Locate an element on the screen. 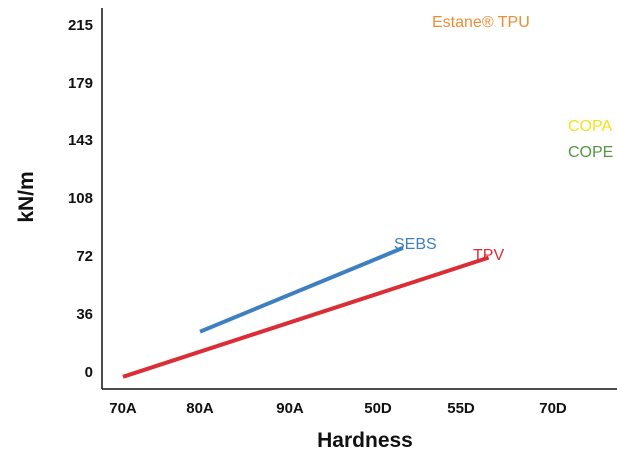 Image resolution: width=617 pixels, height=450 pixels. series-label: COPE is located at coordinates (590, 152).